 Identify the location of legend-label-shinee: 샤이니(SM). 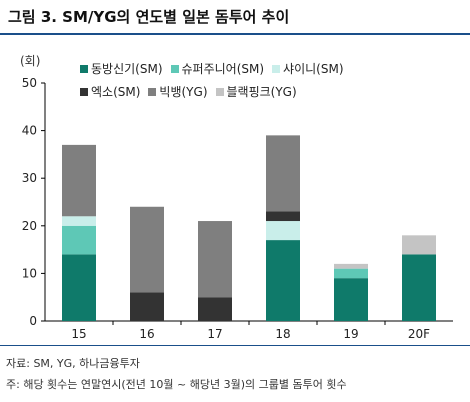
(313, 69).